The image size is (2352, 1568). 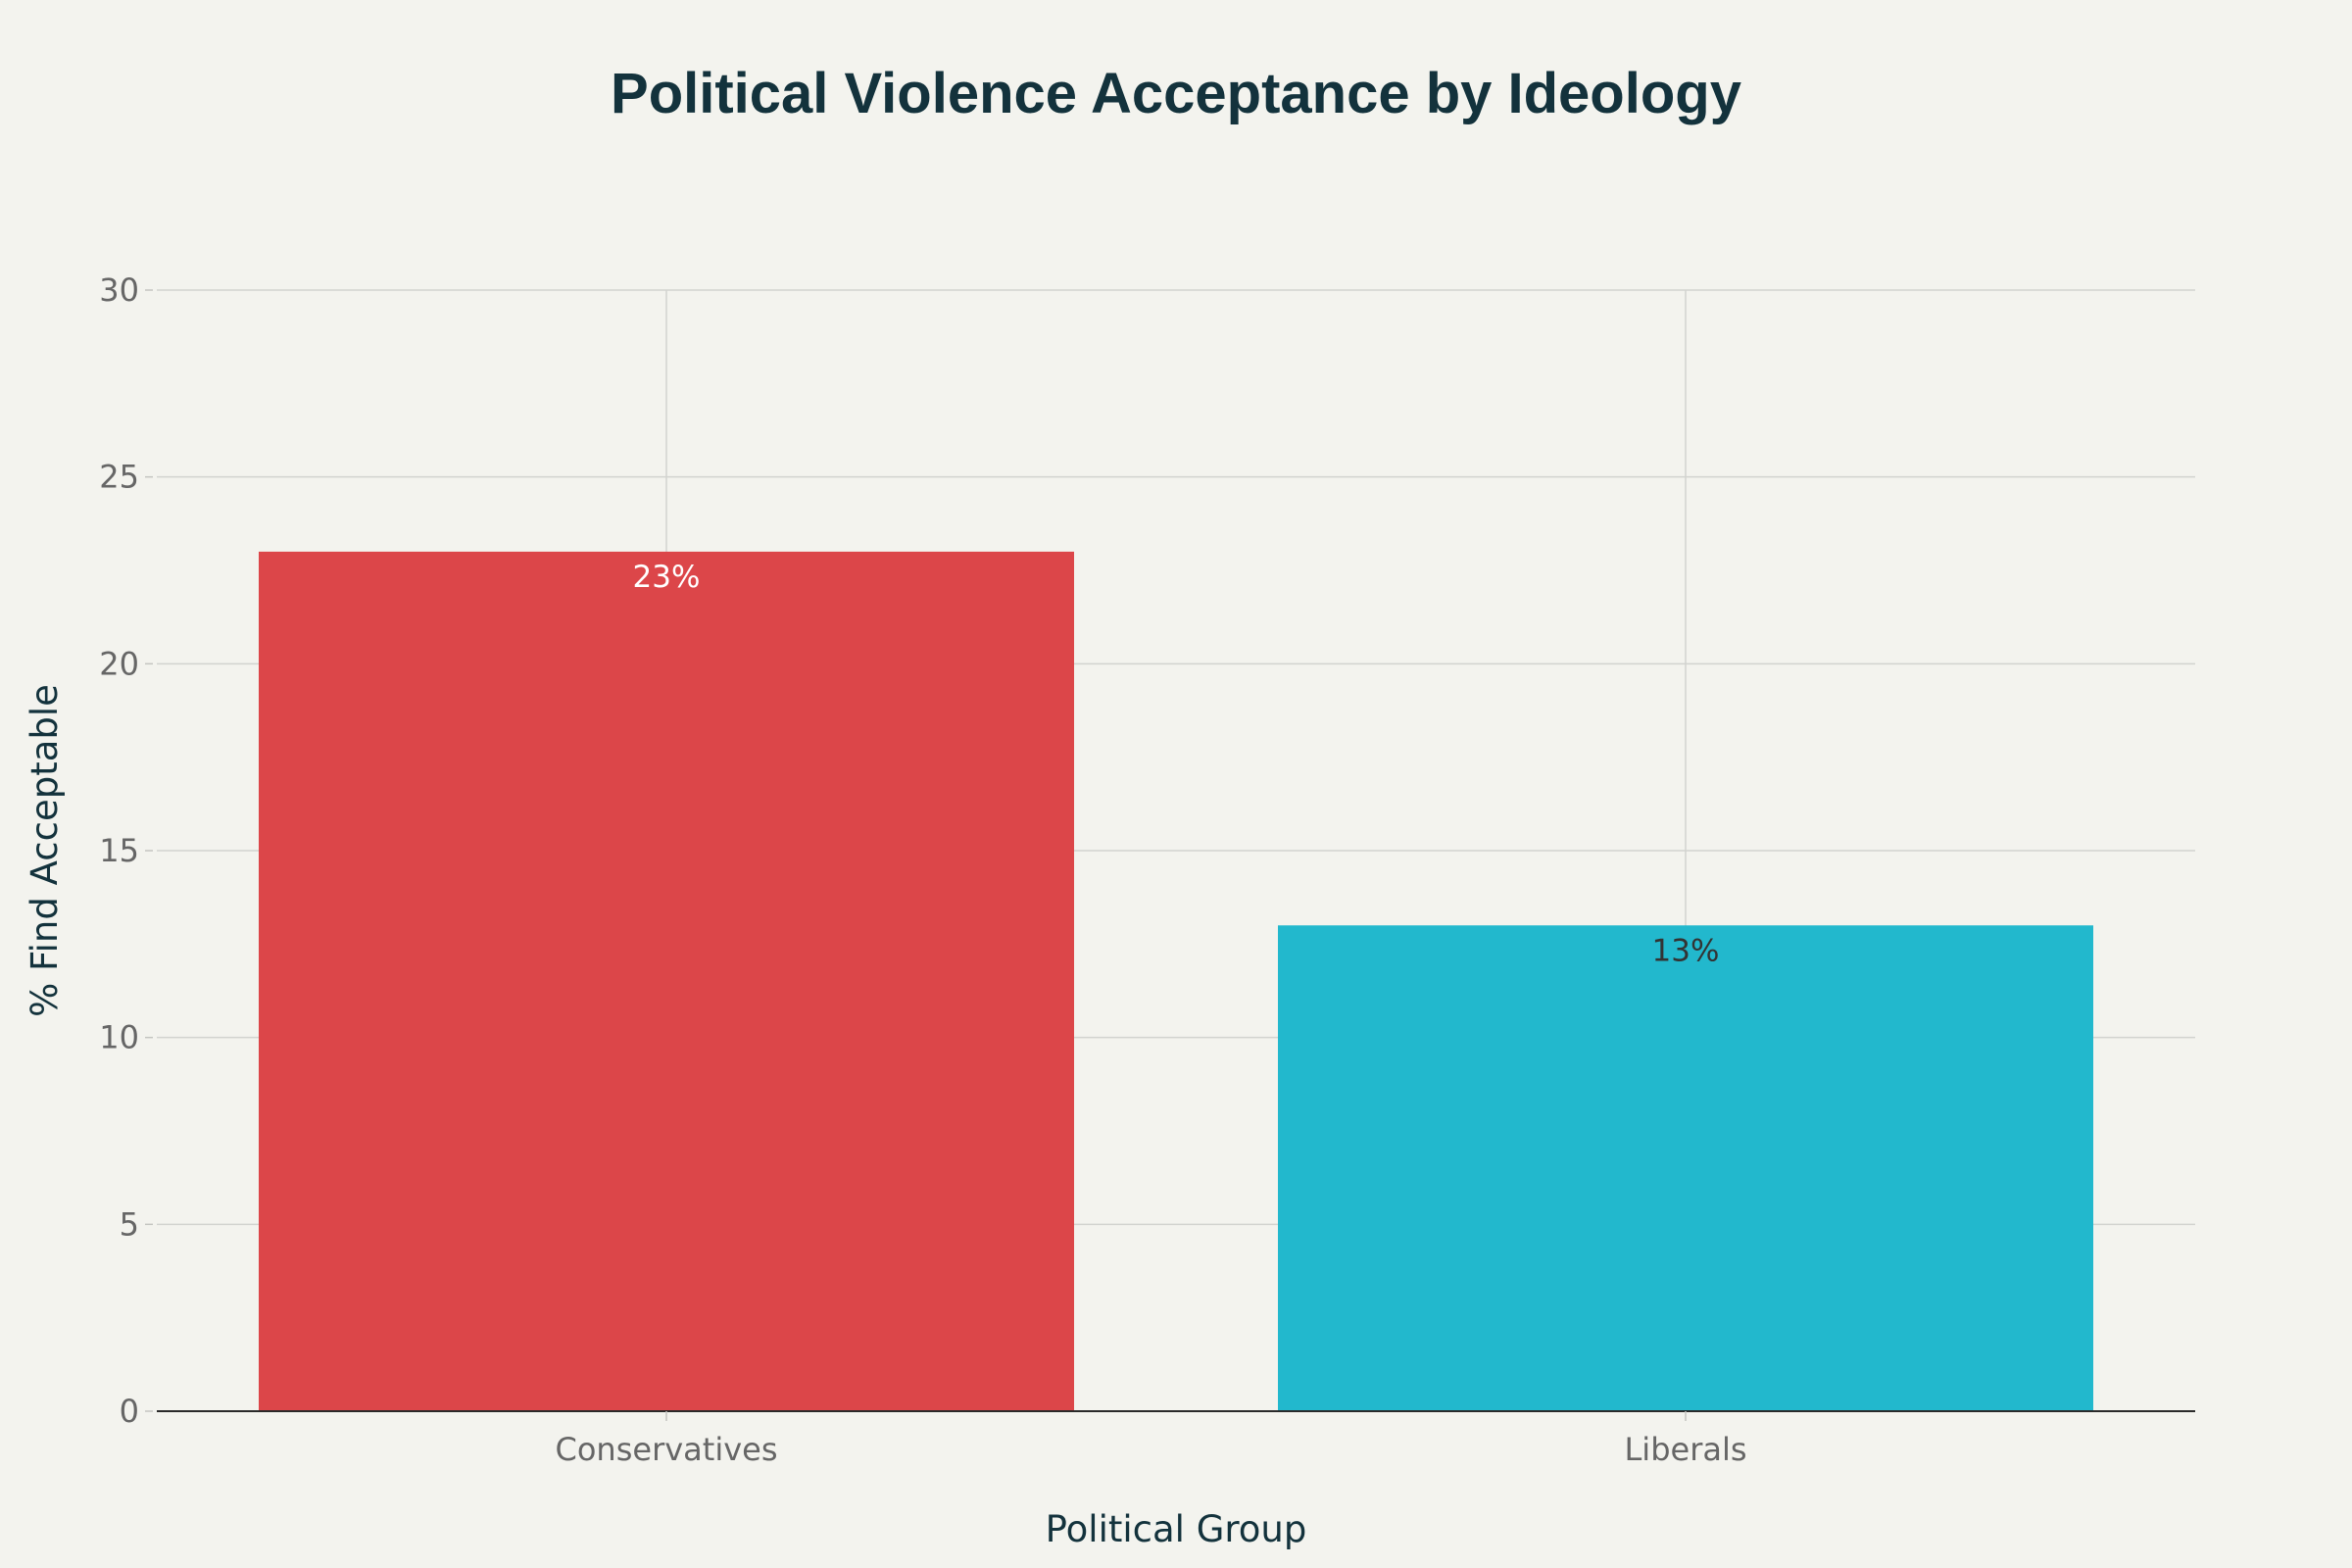 What do you see at coordinates (1686, 950) in the screenshot?
I see `data-label: 13%` at bounding box center [1686, 950].